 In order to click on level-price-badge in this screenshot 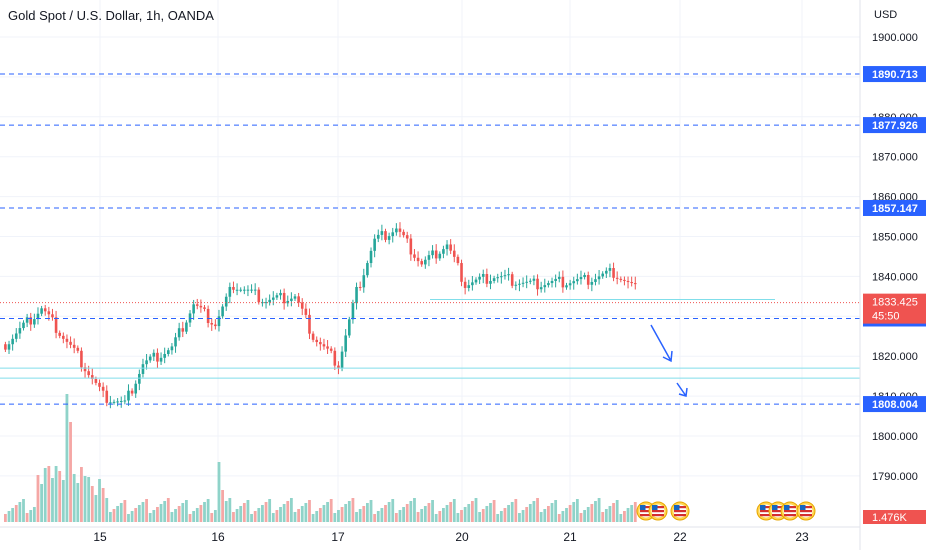, I will do `click(894, 207)`.